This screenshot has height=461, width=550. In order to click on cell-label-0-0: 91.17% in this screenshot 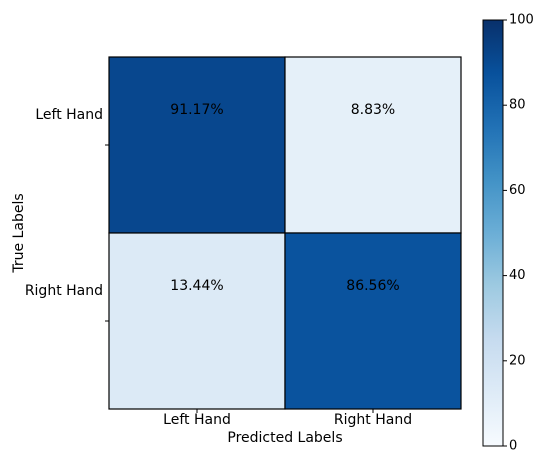, I will do `click(196, 110)`.